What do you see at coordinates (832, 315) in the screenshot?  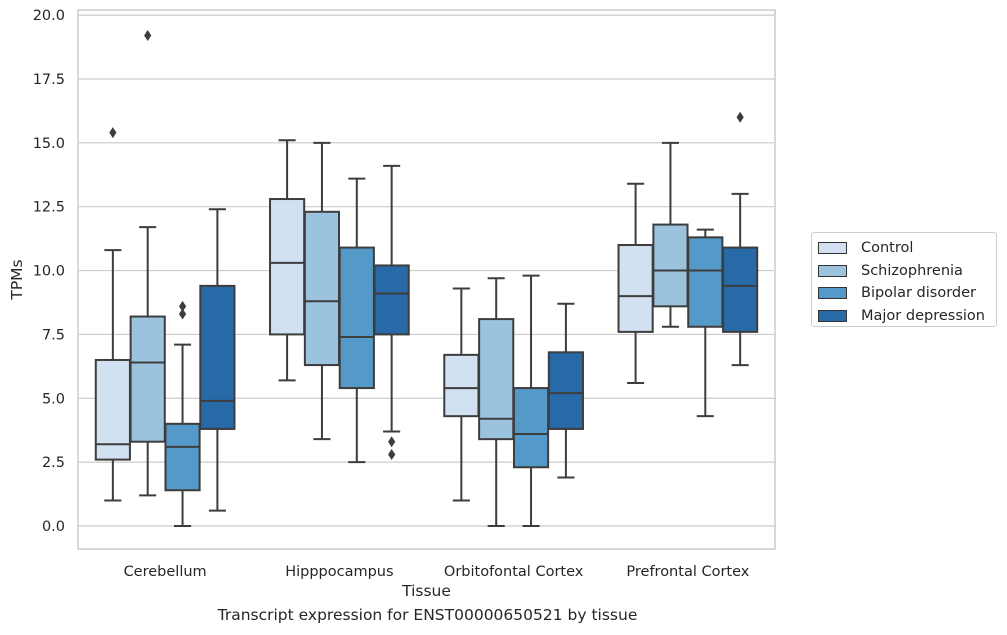 I see `legend-swatch-major-depression` at bounding box center [832, 315].